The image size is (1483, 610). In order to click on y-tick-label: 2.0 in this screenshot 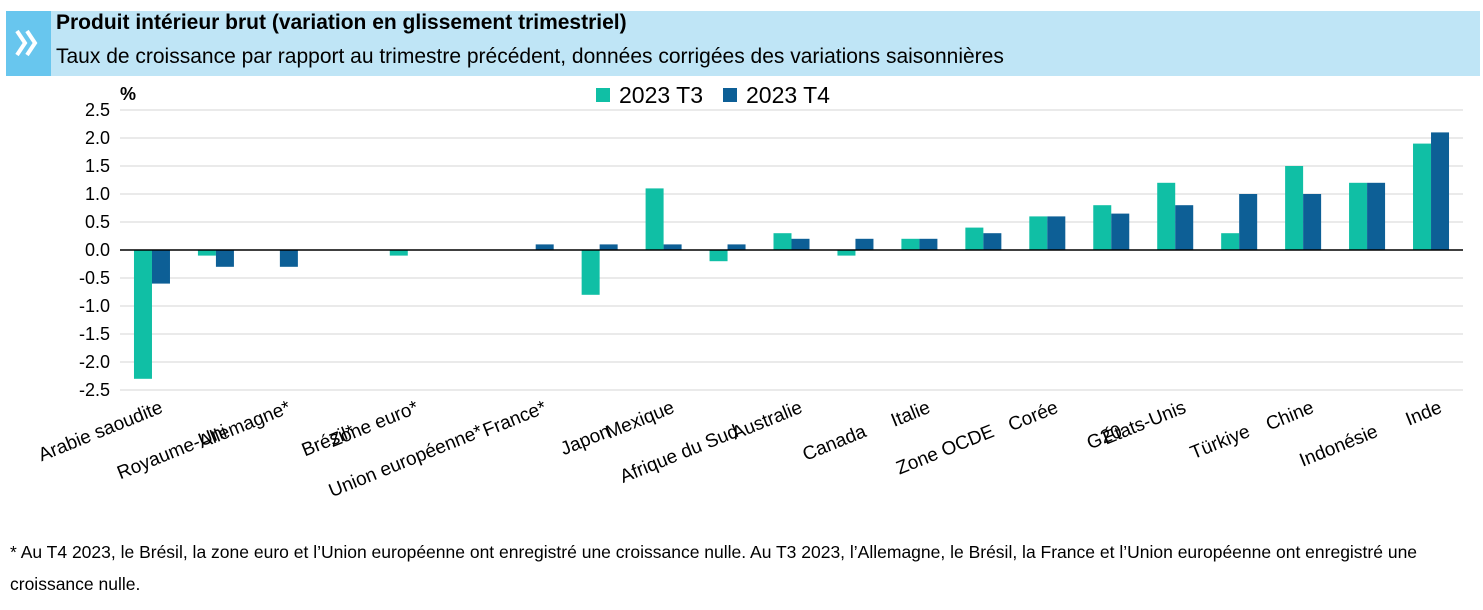, I will do `click(97, 138)`.